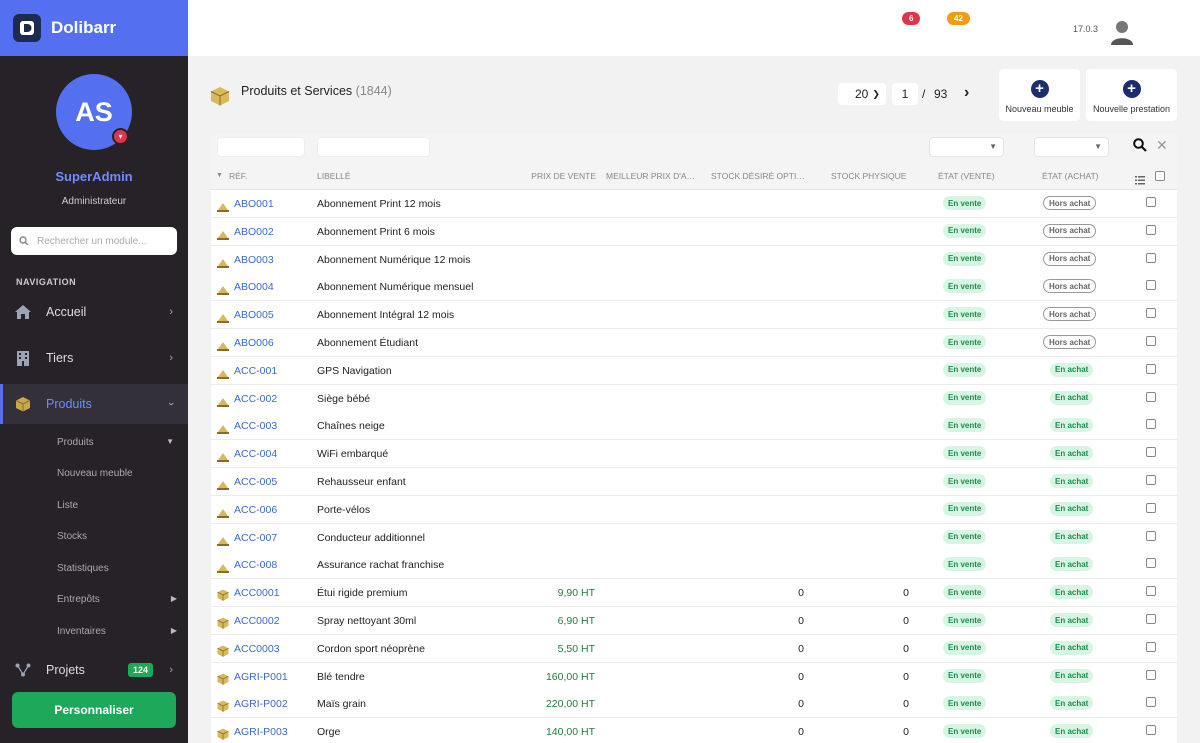 The height and width of the screenshot is (743, 1200). What do you see at coordinates (344, 509) in the screenshot?
I see `product-label: Porte-vélos` at bounding box center [344, 509].